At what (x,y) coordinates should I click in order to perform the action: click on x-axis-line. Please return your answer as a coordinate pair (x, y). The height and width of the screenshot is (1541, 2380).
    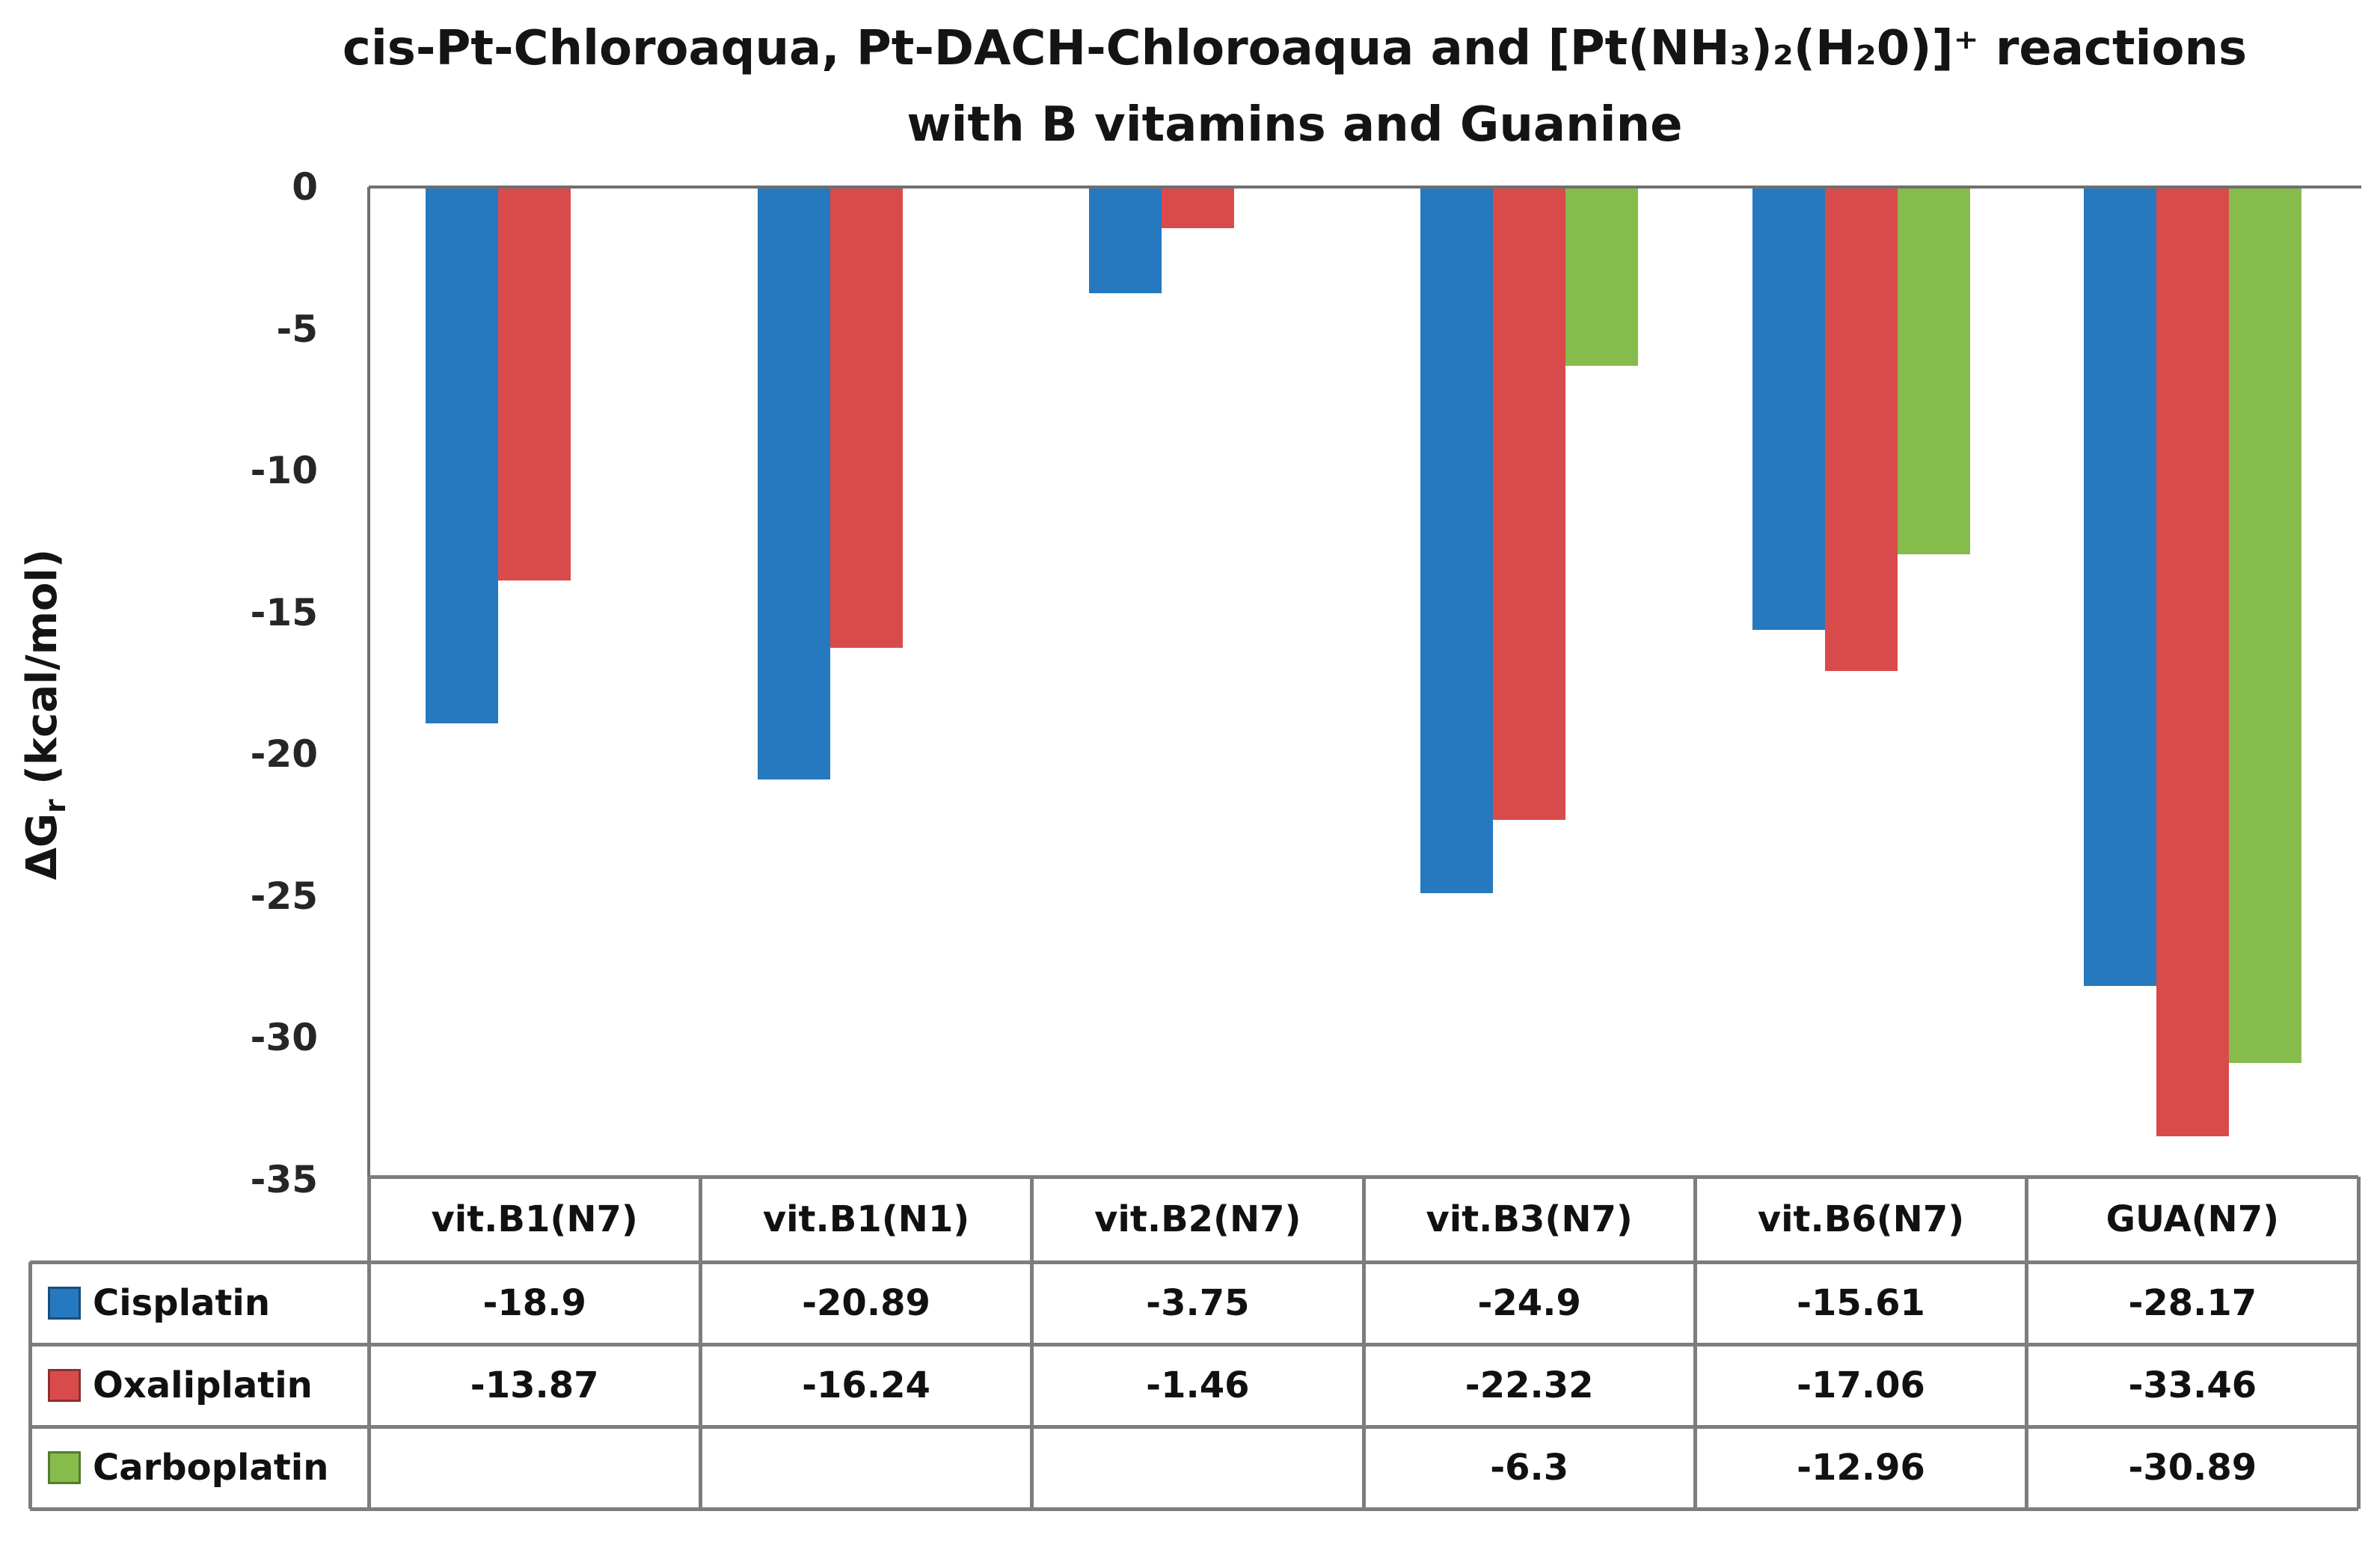
    Looking at the image, I should click on (1365, 187).